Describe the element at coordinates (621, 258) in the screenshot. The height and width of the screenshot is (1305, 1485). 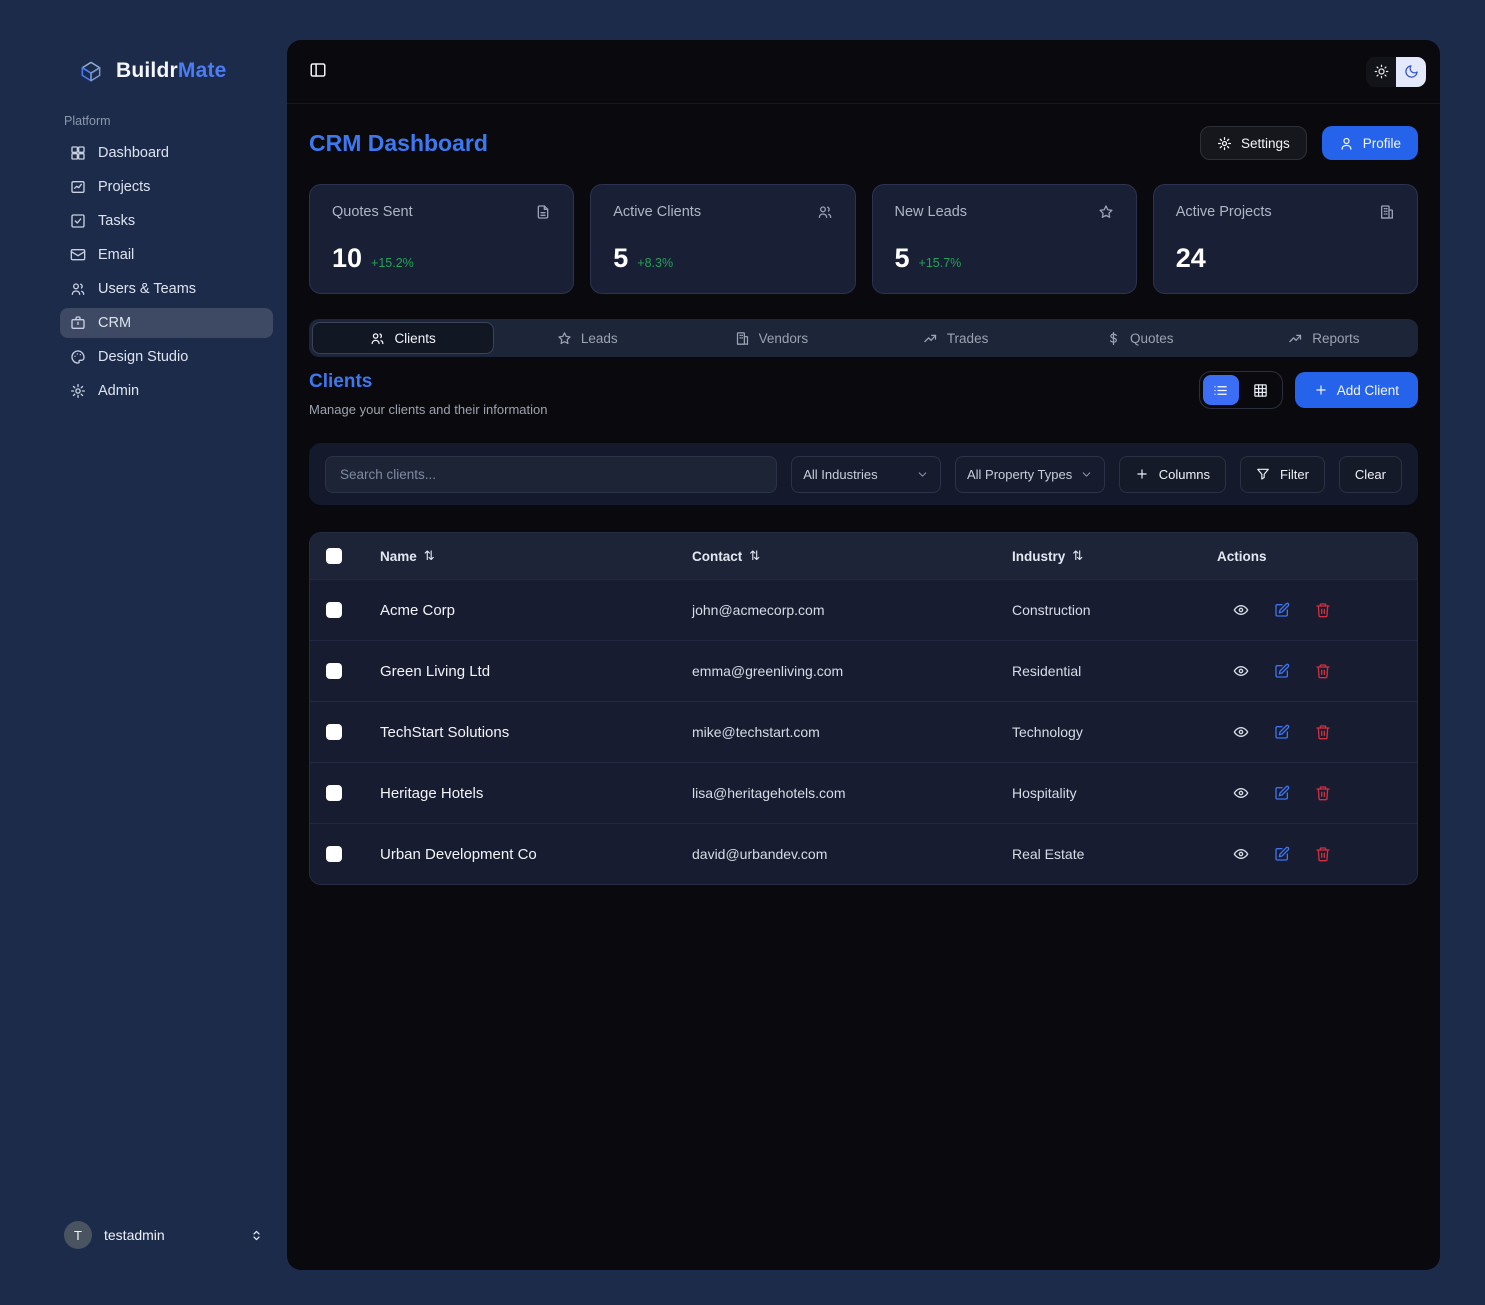
I see `stat-value: 5` at that location.